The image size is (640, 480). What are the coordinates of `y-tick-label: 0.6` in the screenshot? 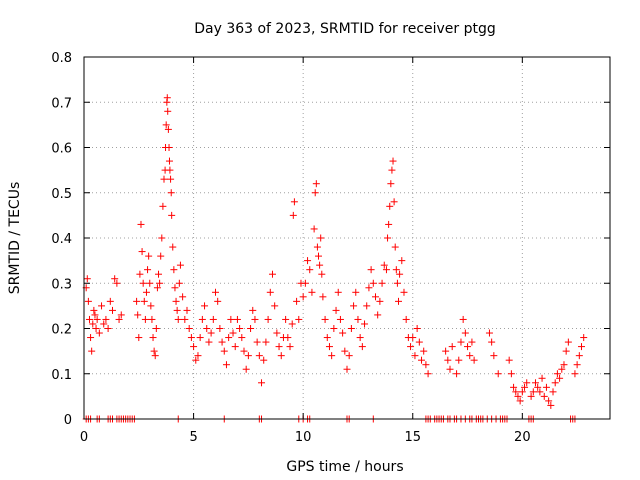 It's located at (61, 149).